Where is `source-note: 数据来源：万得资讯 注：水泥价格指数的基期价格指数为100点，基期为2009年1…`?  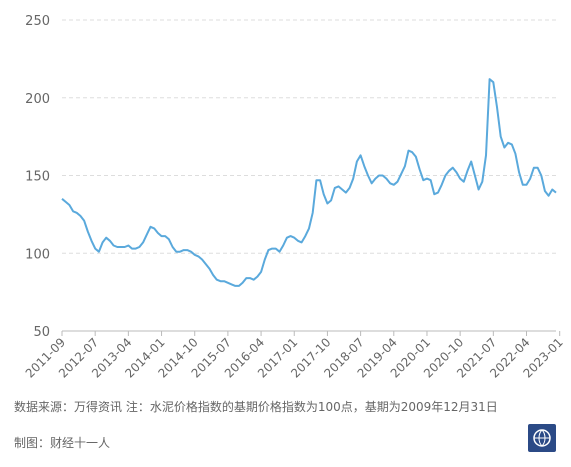 source-note: 数据来源：万得资讯 注：水泥价格指数的基期价格指数为100点，基期为2009年1… is located at coordinates (256, 407).